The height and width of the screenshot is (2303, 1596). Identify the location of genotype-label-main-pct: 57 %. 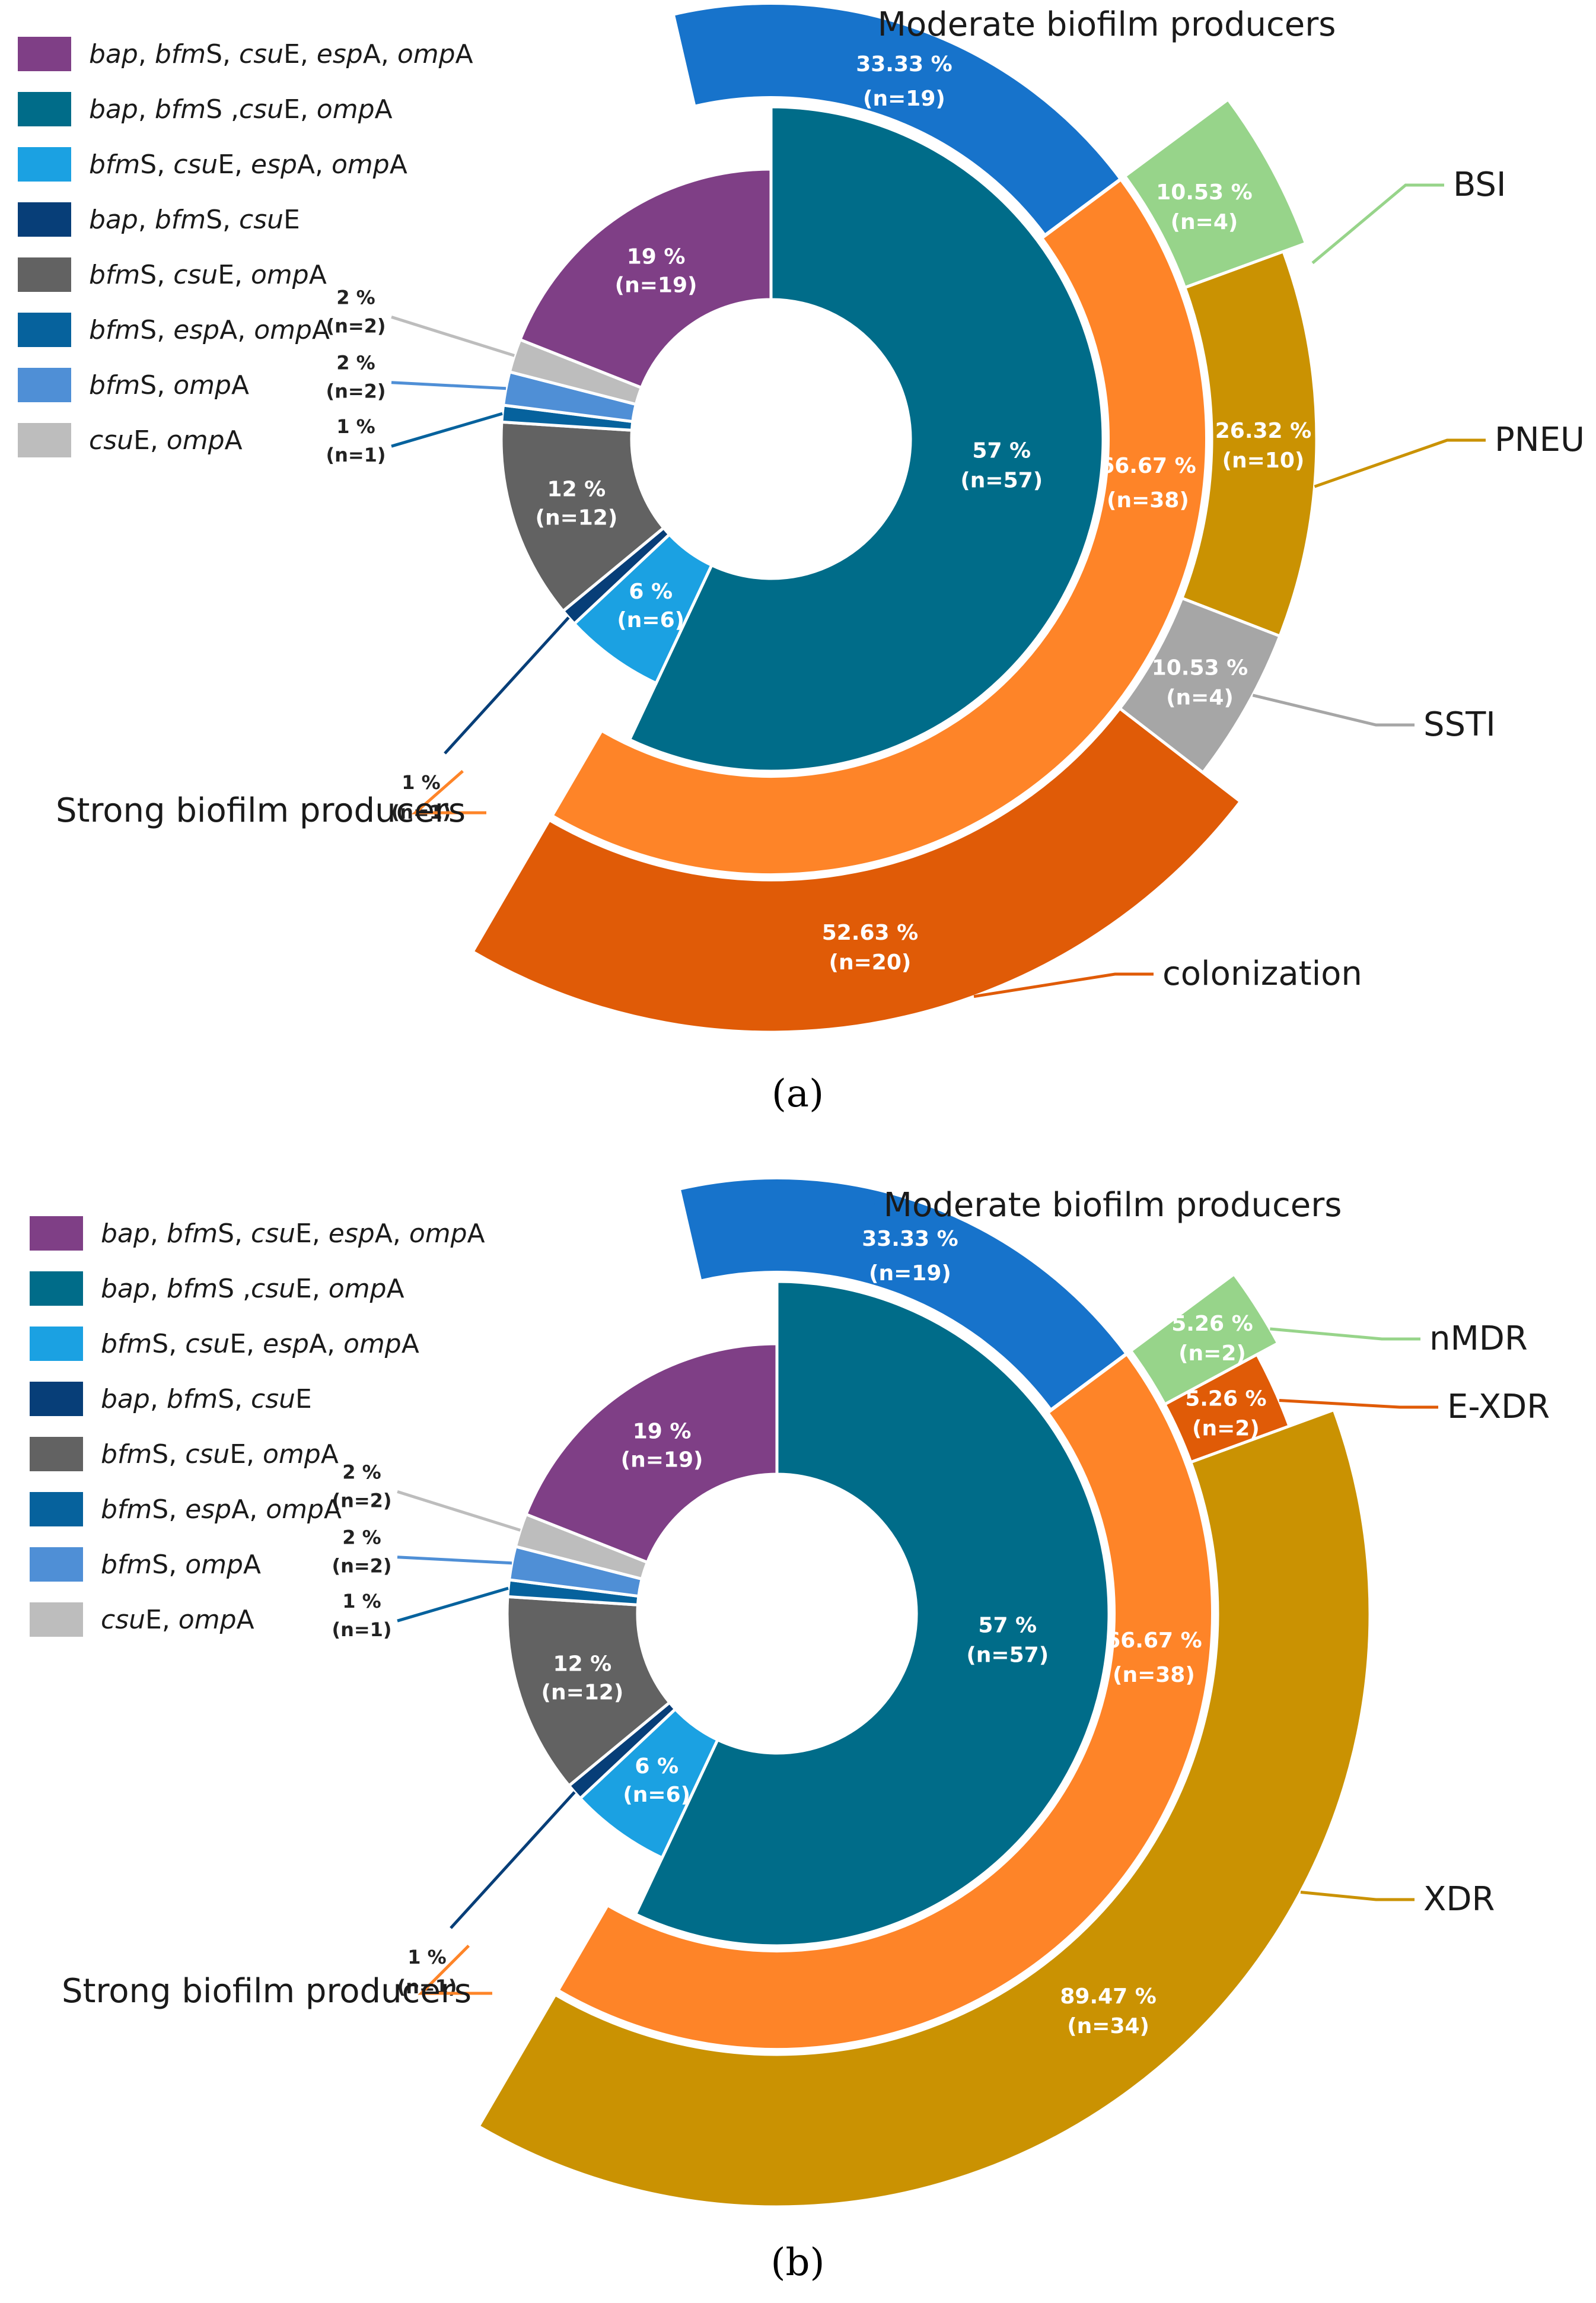
(1007, 1625).